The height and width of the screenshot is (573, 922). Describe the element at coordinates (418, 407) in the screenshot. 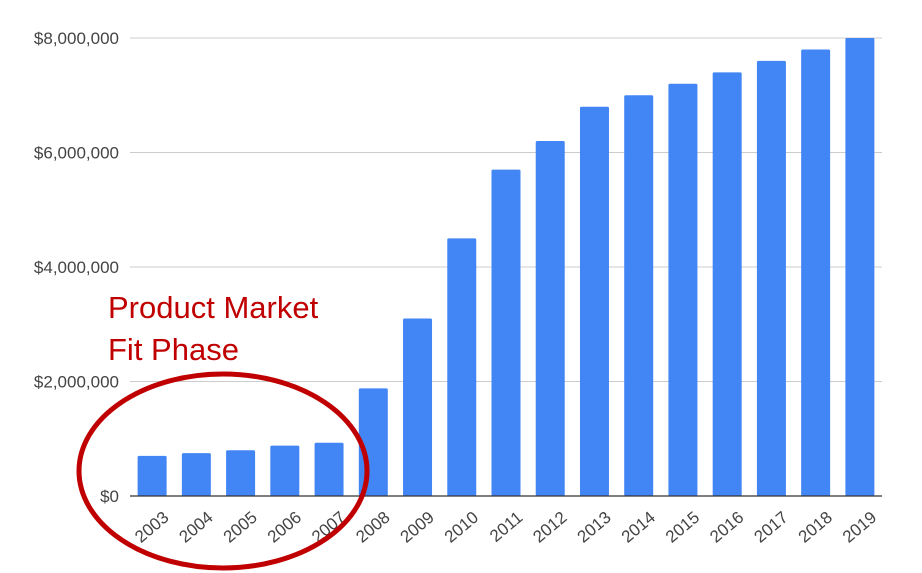

I see `bar-2009` at that location.